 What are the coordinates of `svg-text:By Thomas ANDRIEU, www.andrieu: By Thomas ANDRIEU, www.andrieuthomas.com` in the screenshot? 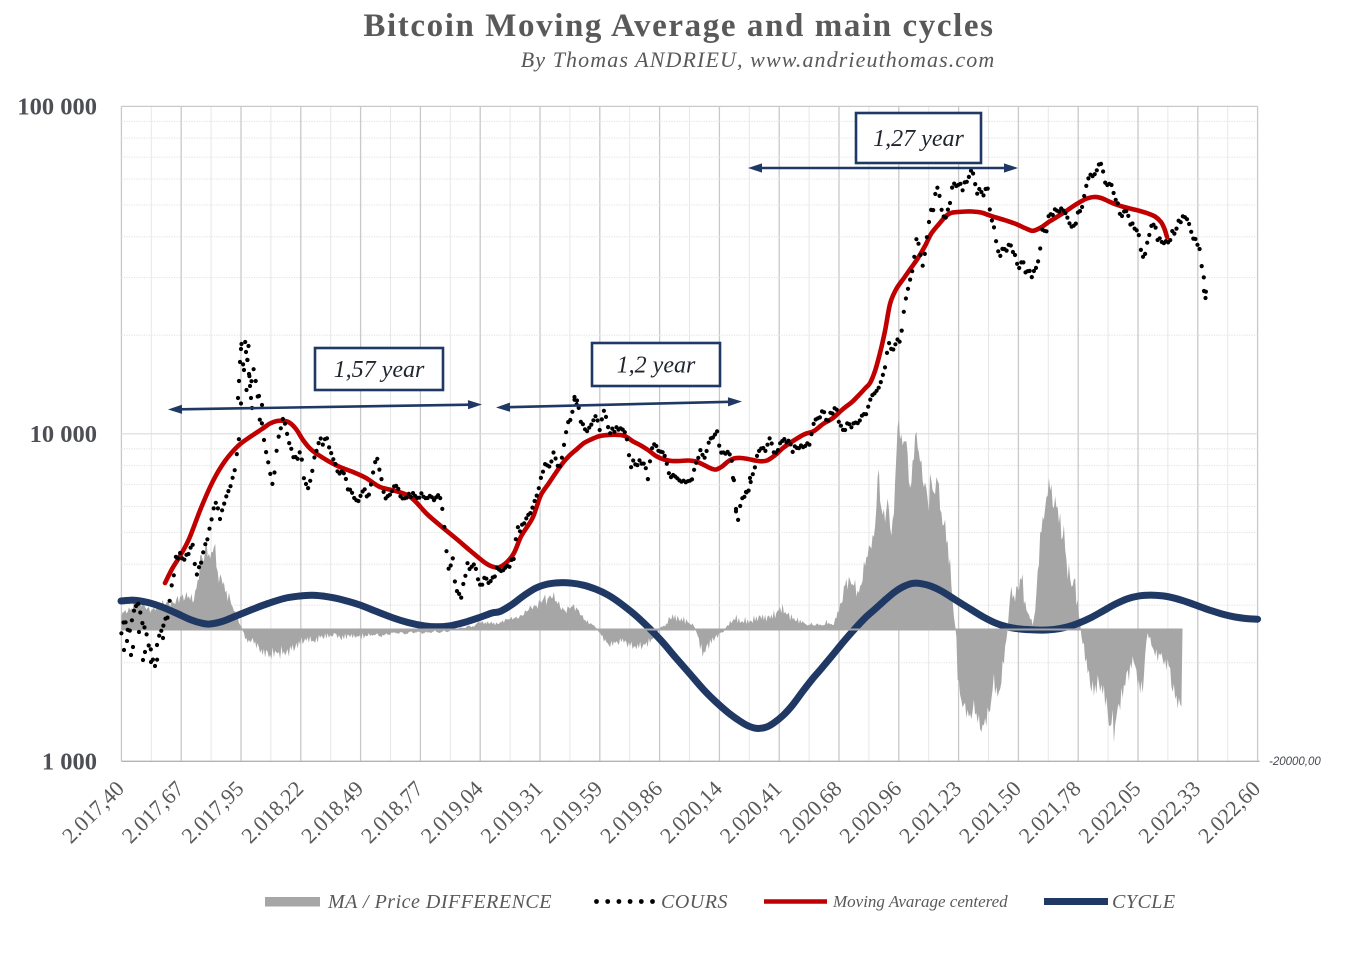 It's located at (758, 59).